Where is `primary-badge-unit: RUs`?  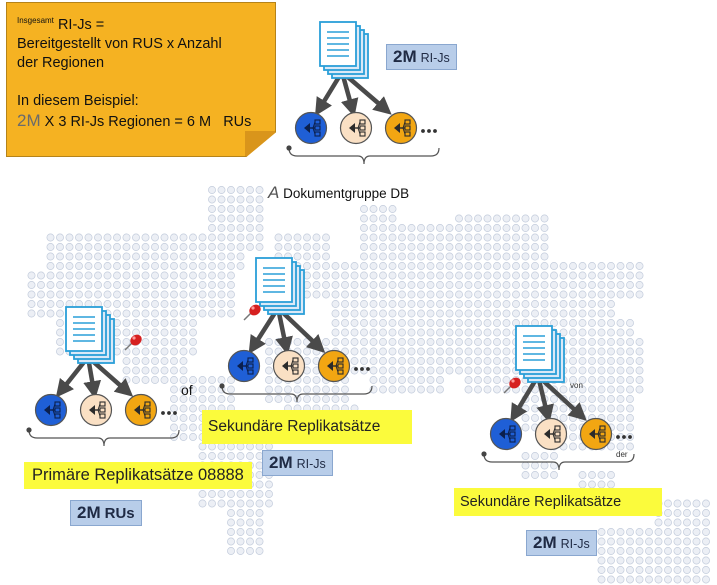
primary-badge-unit: RUs is located at coordinates (119, 513).